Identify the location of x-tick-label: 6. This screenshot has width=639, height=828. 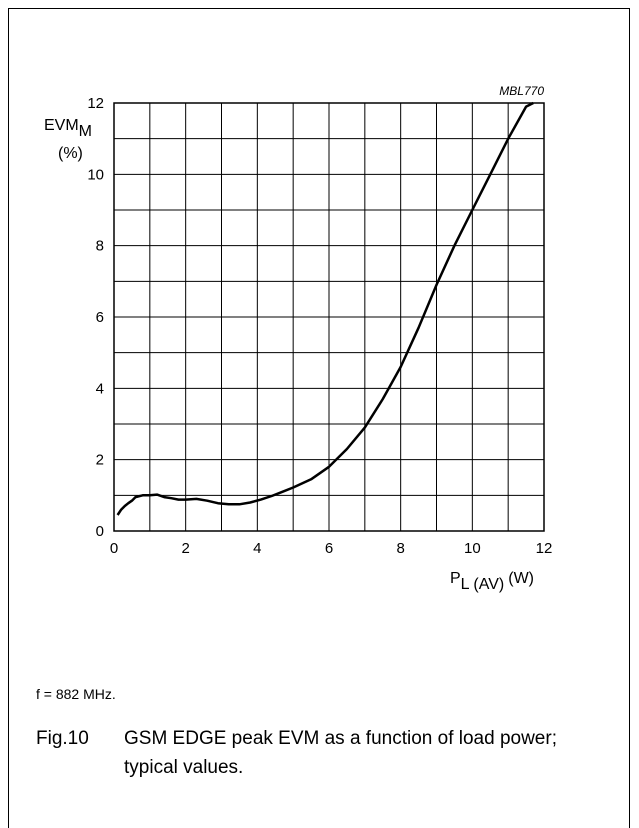
(329, 548).